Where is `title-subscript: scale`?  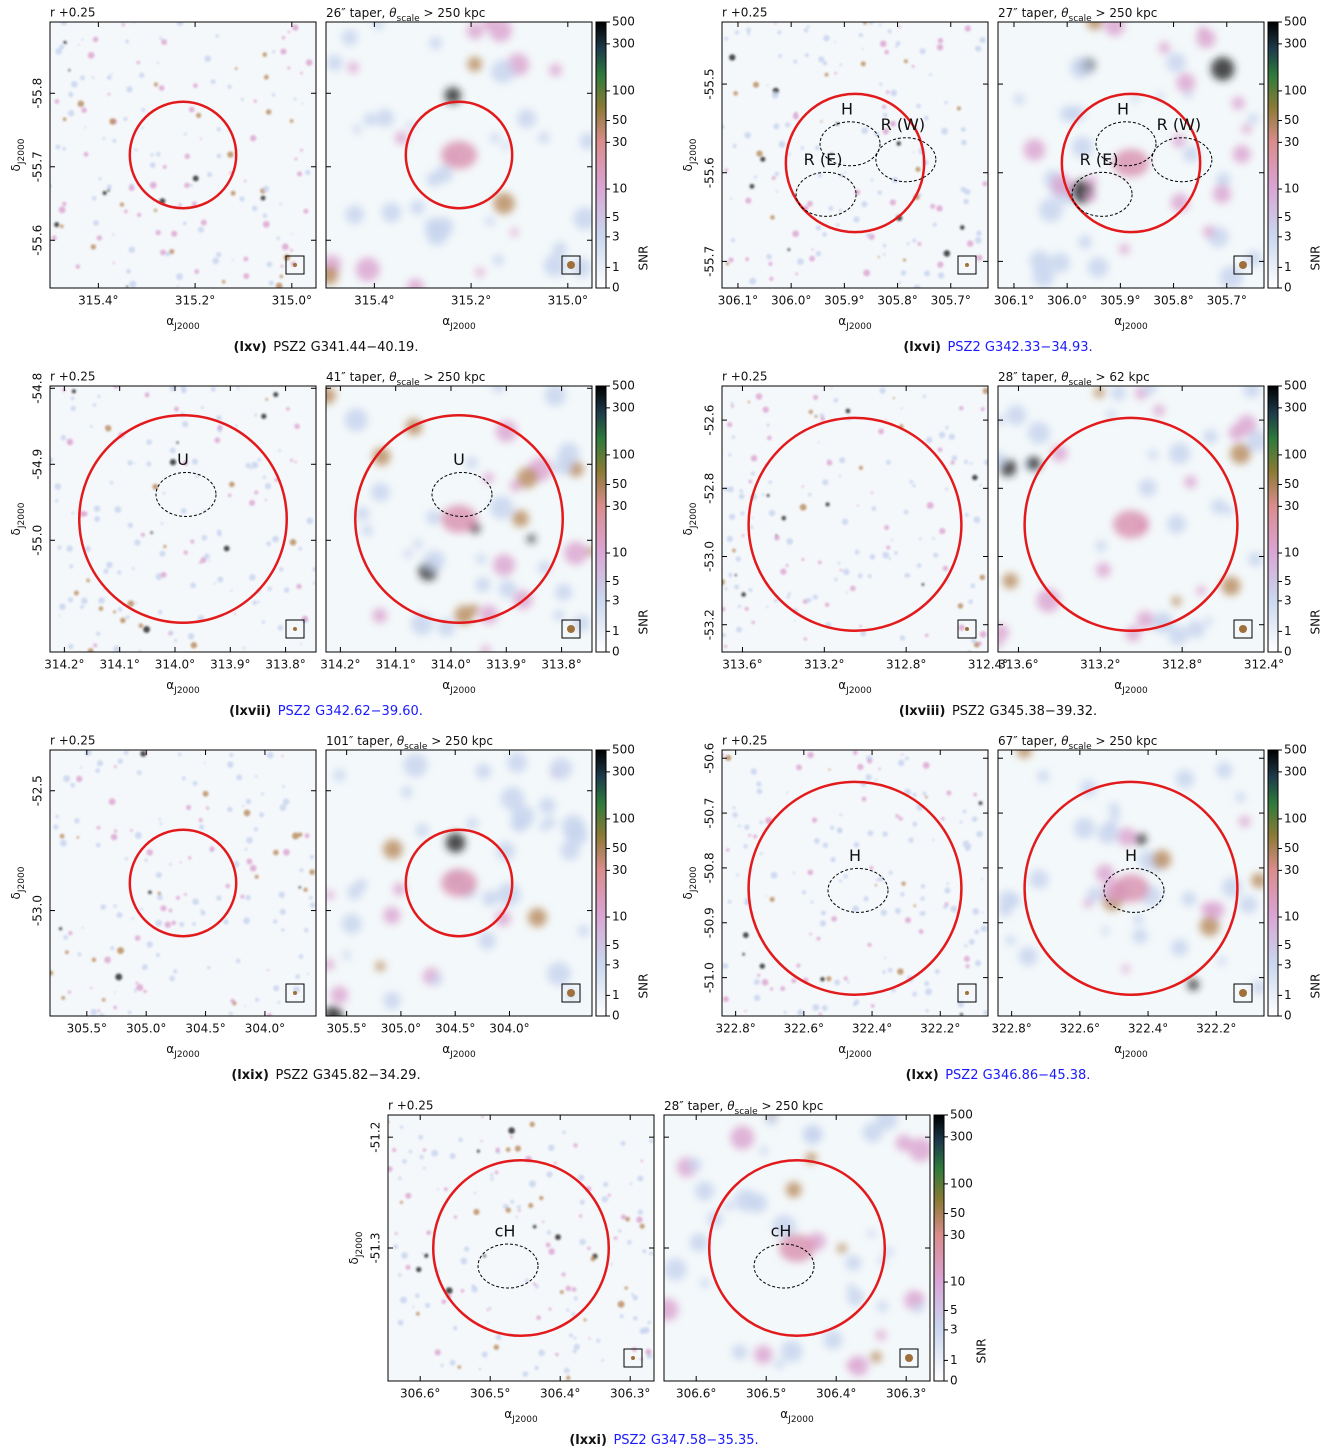
title-subscript: scale is located at coordinates (409, 19).